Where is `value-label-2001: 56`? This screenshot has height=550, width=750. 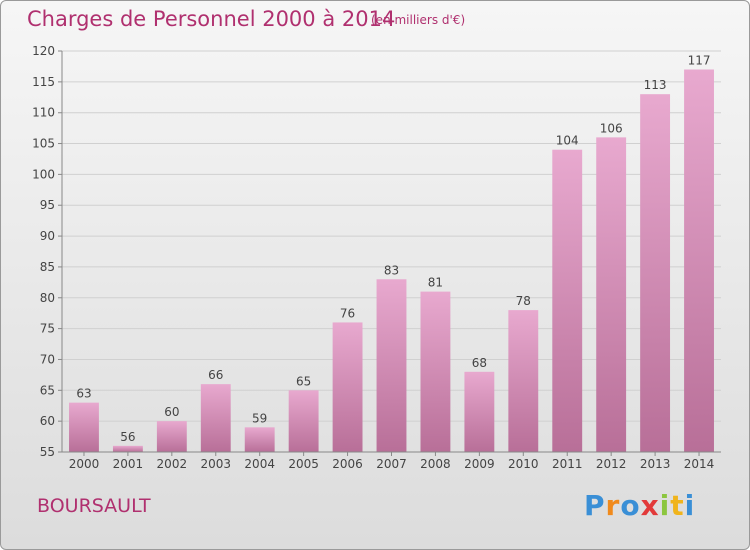
value-label-2001: 56 is located at coordinates (127, 437).